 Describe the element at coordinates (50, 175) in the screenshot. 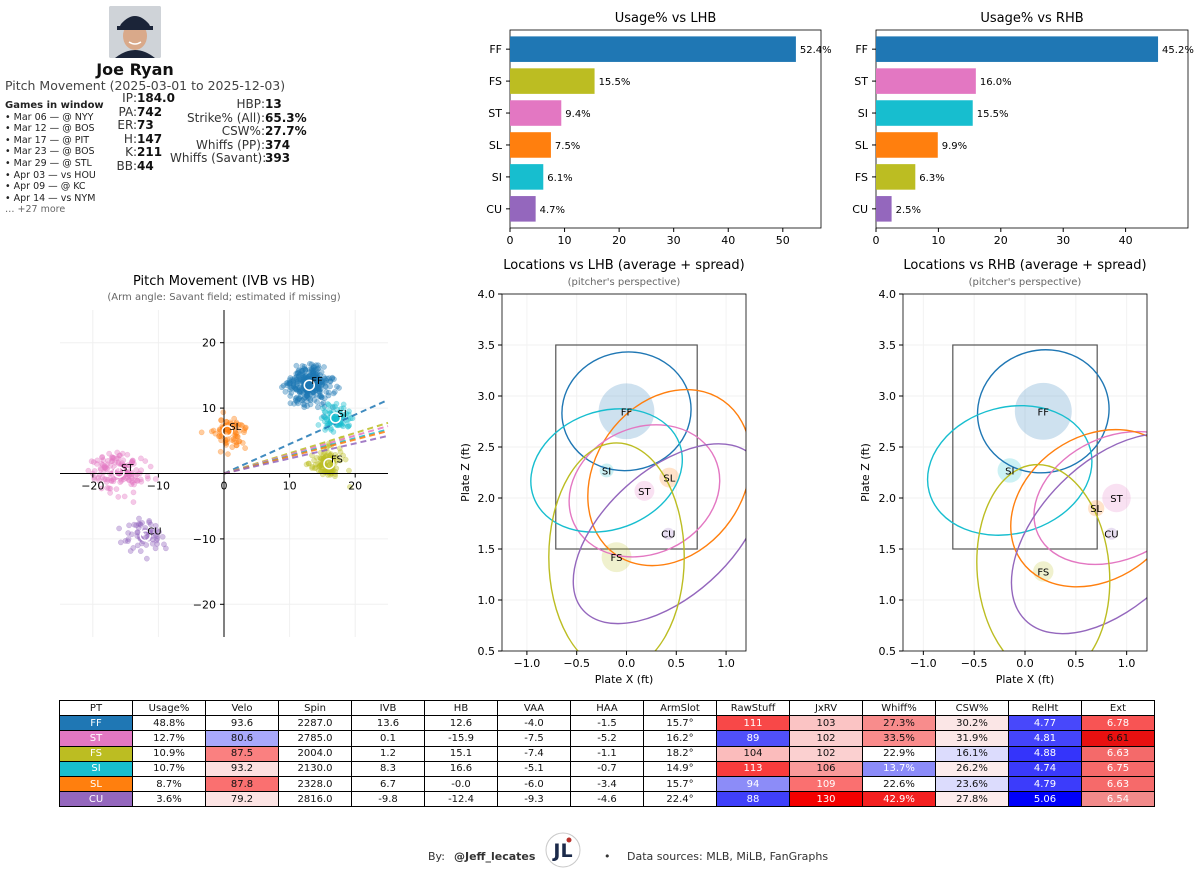

I see `game-item: • Apr 03 — vs HOU` at that location.